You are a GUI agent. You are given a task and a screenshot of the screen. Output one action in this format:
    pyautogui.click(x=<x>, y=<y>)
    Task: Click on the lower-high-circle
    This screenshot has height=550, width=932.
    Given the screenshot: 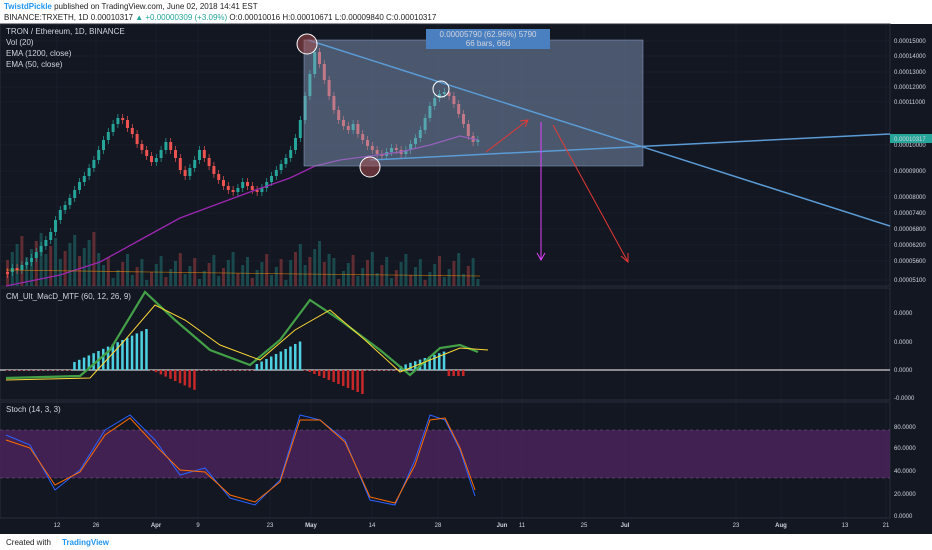 What is the action you would take?
    pyautogui.click(x=441, y=89)
    